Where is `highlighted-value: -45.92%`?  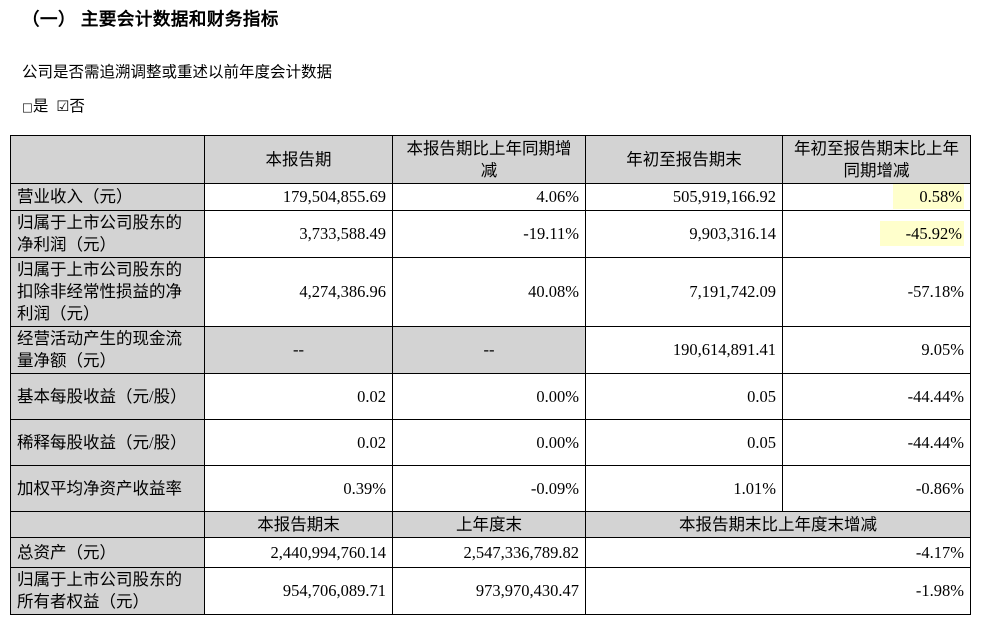 highlighted-value: -45.92% is located at coordinates (921, 233).